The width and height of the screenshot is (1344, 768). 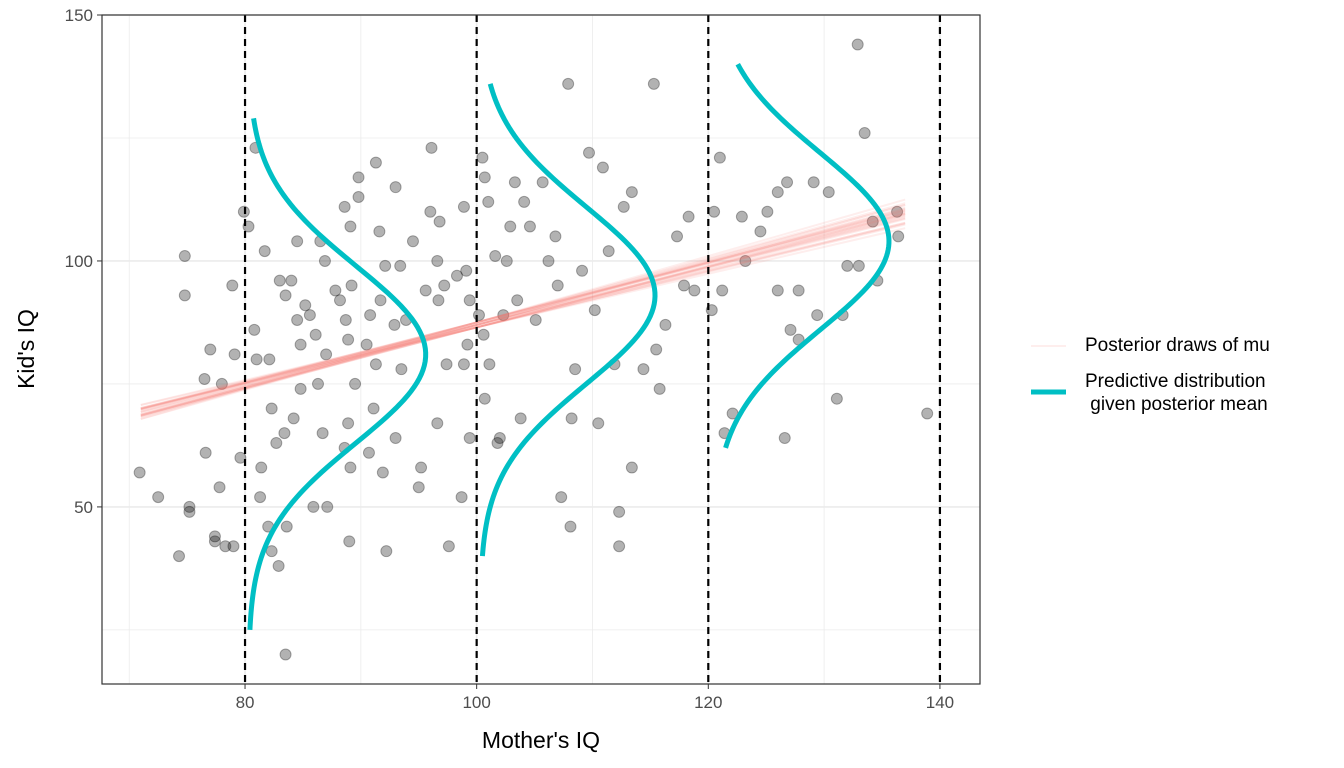 What do you see at coordinates (83, 507) in the screenshot?
I see `y-tick-label: 50` at bounding box center [83, 507].